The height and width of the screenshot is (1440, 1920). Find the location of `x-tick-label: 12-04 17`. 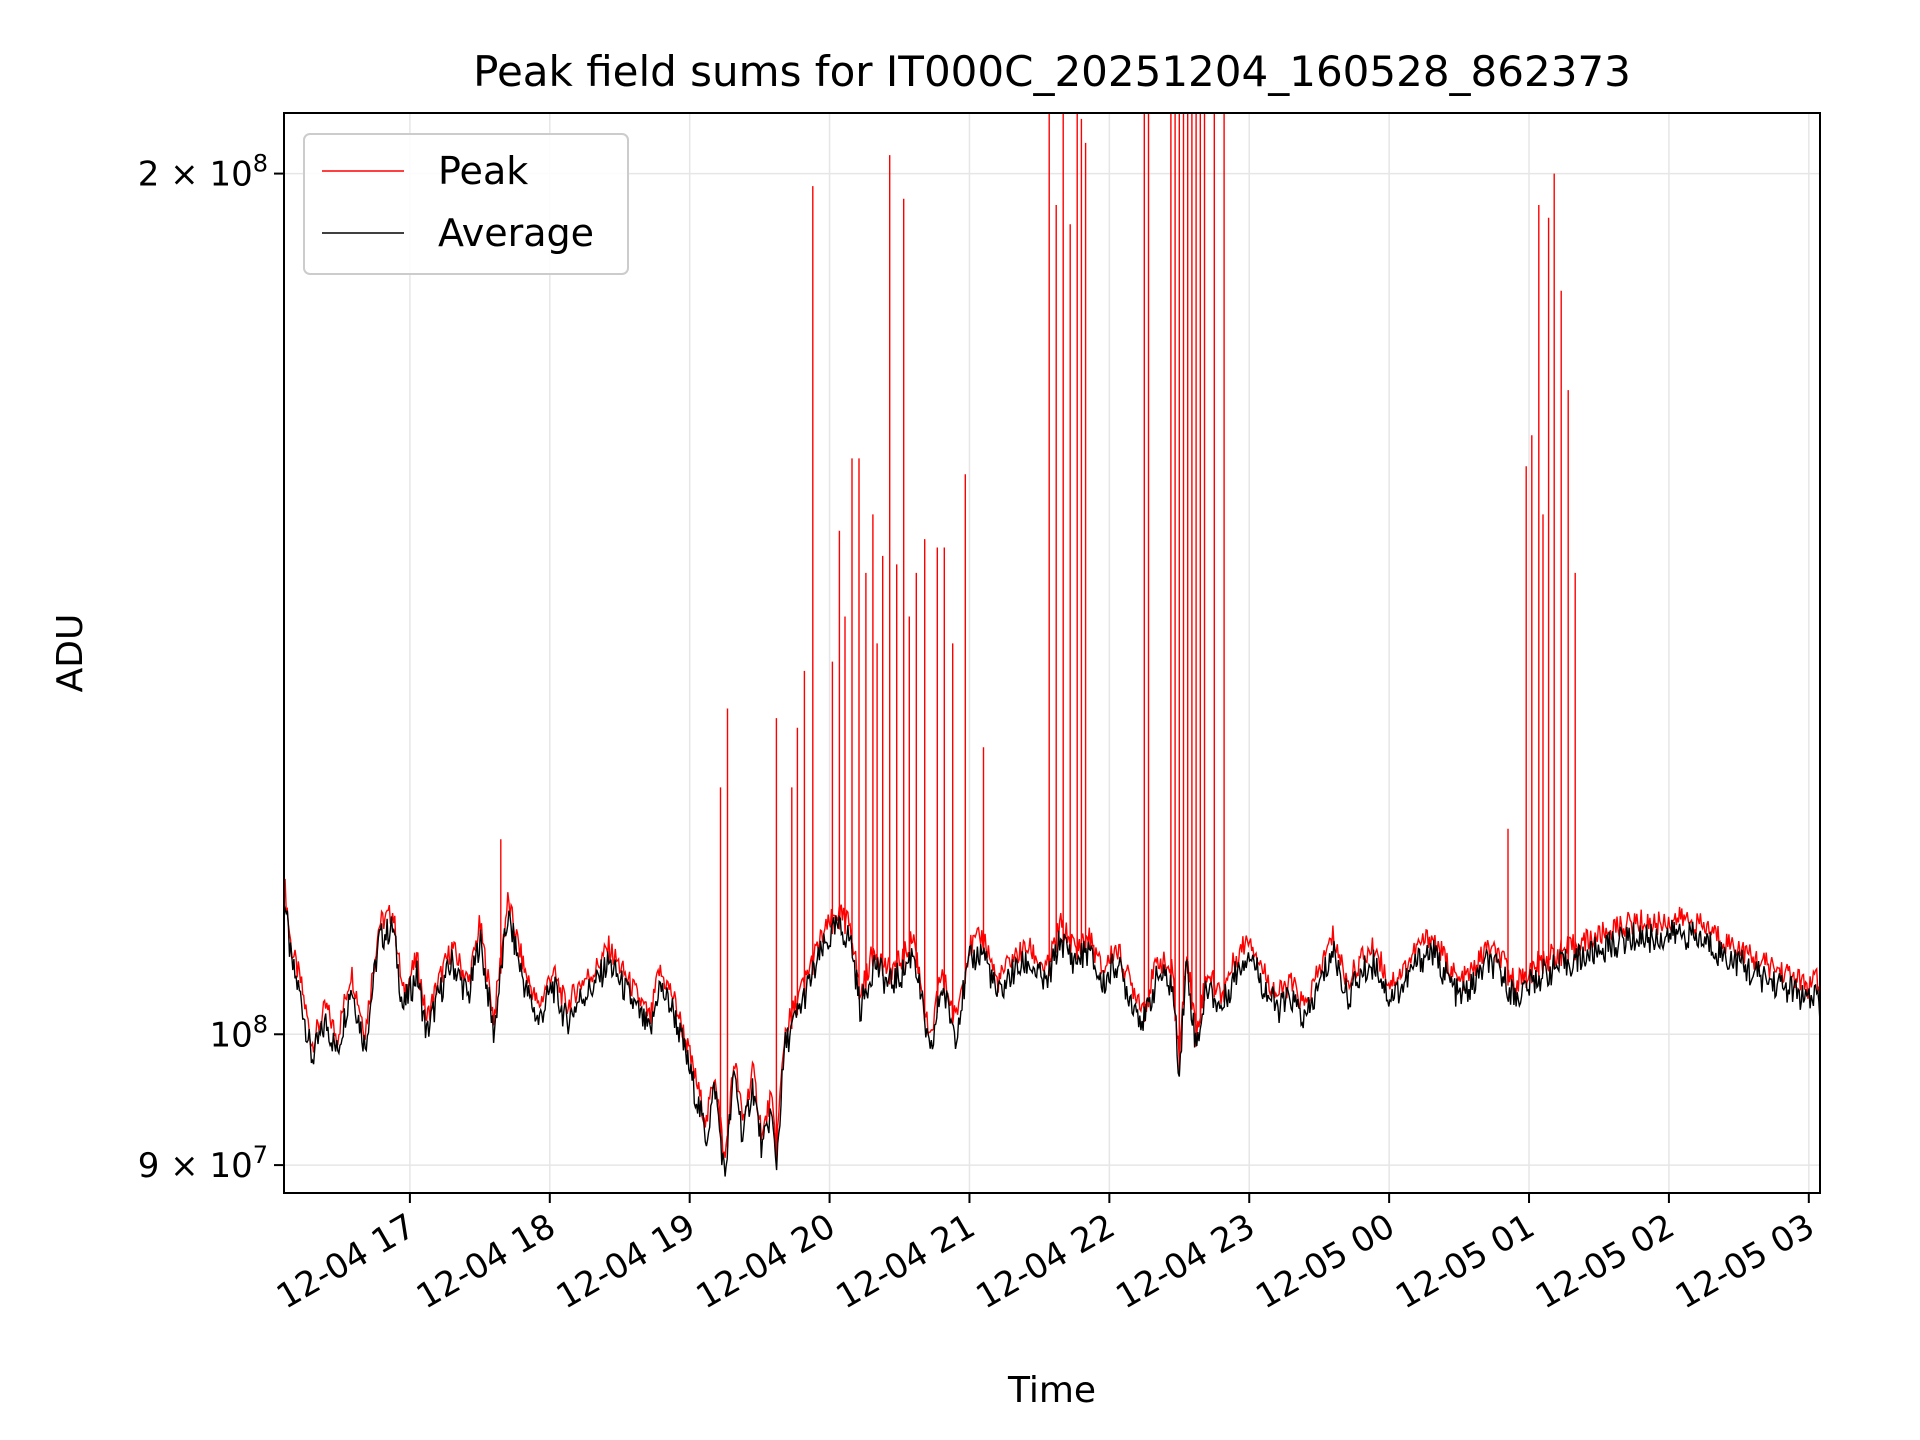

x-tick-label: 12-04 17 is located at coordinates (346, 1261).